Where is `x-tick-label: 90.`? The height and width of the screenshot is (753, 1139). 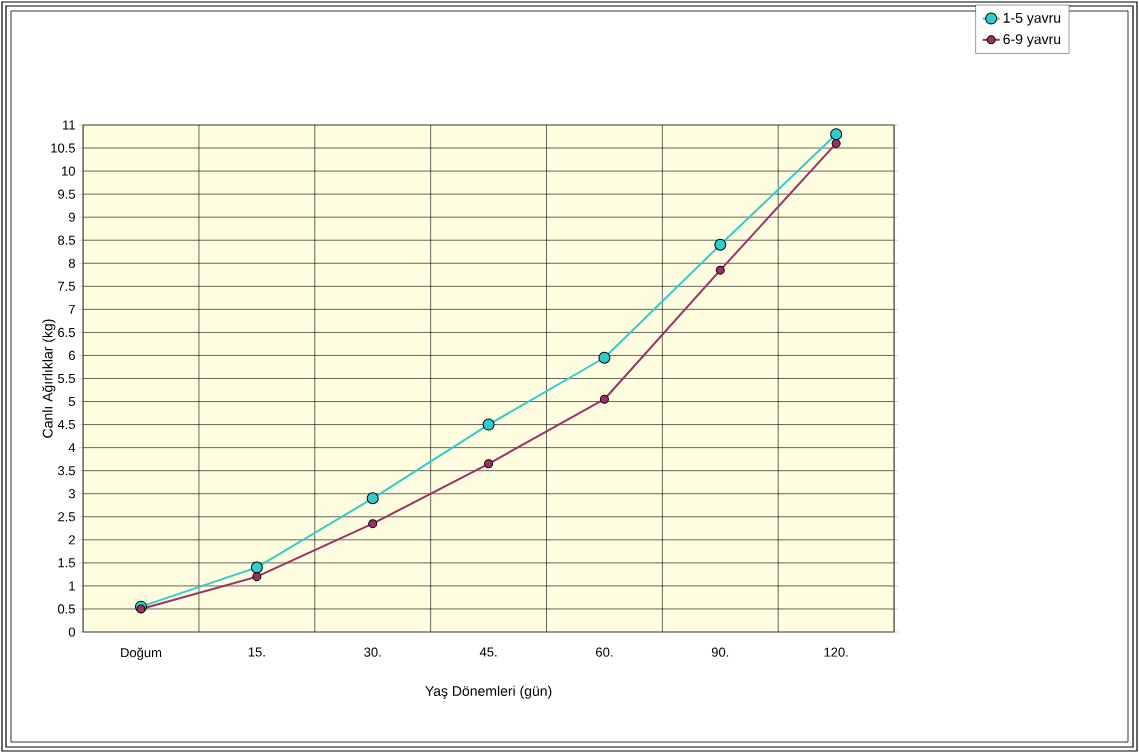 x-tick-label: 90. is located at coordinates (720, 652).